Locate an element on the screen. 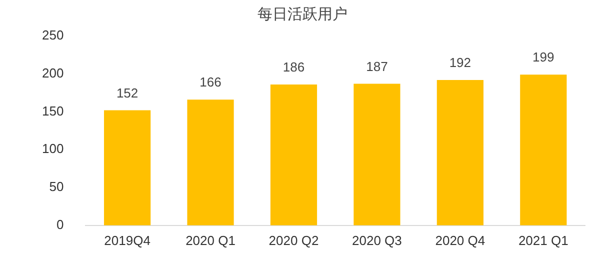 This screenshot has height=261, width=610. y-tick-label: 250 is located at coordinates (53, 35).